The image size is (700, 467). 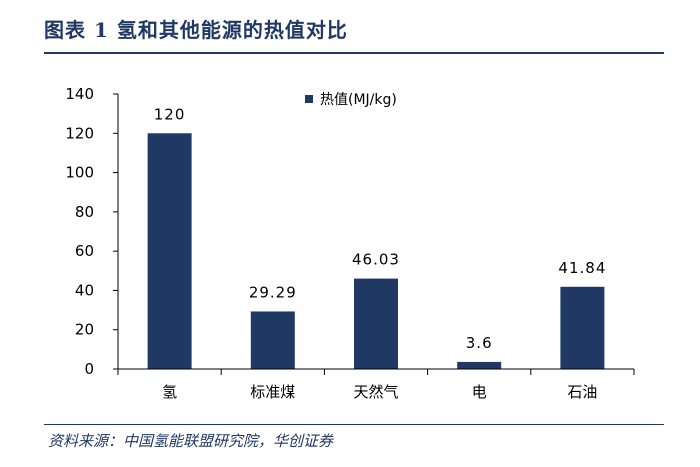 I want to click on x-tick-label: 标准煤, so click(x=272, y=392).